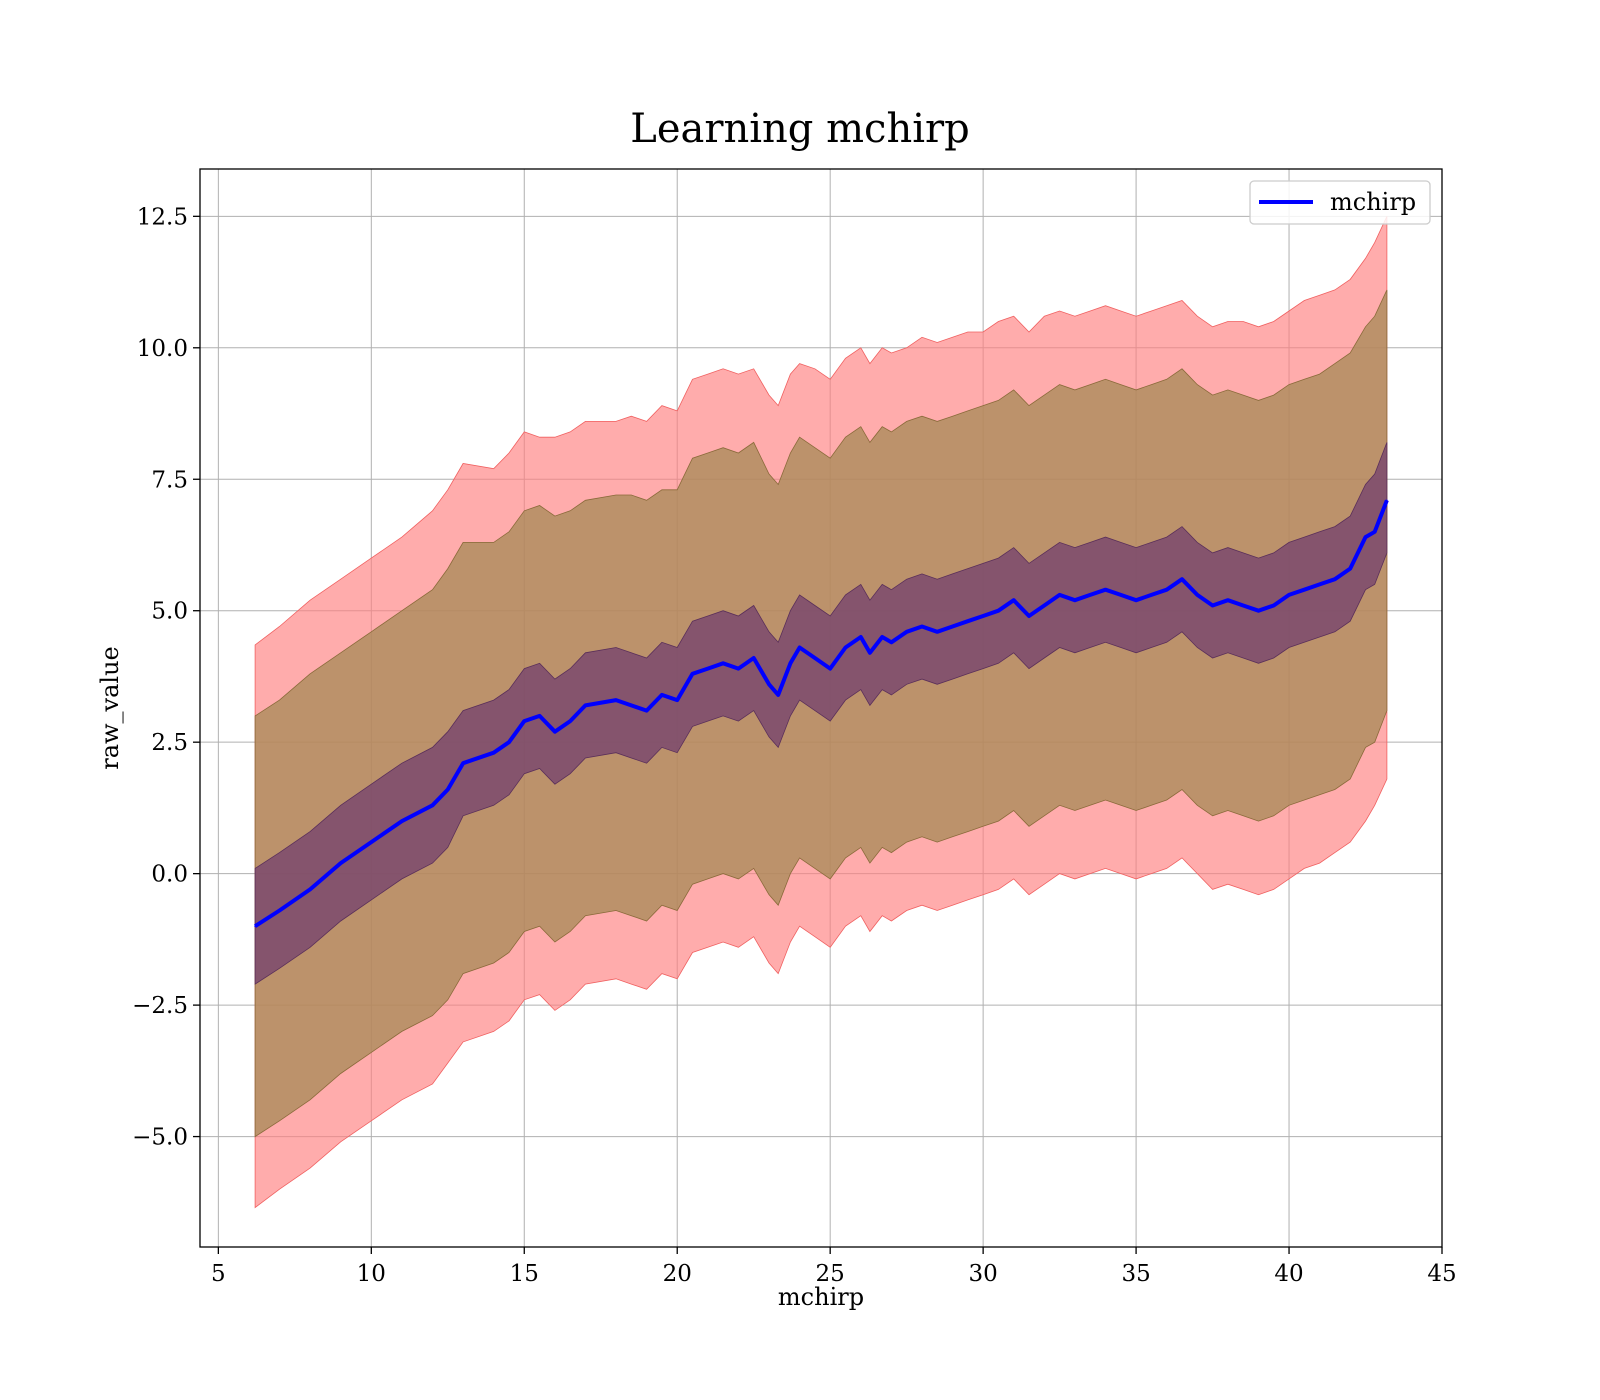 The height and width of the screenshot is (1400, 1600). What do you see at coordinates (169, 480) in the screenshot?
I see `y-tick-label-5: 7.5` at bounding box center [169, 480].